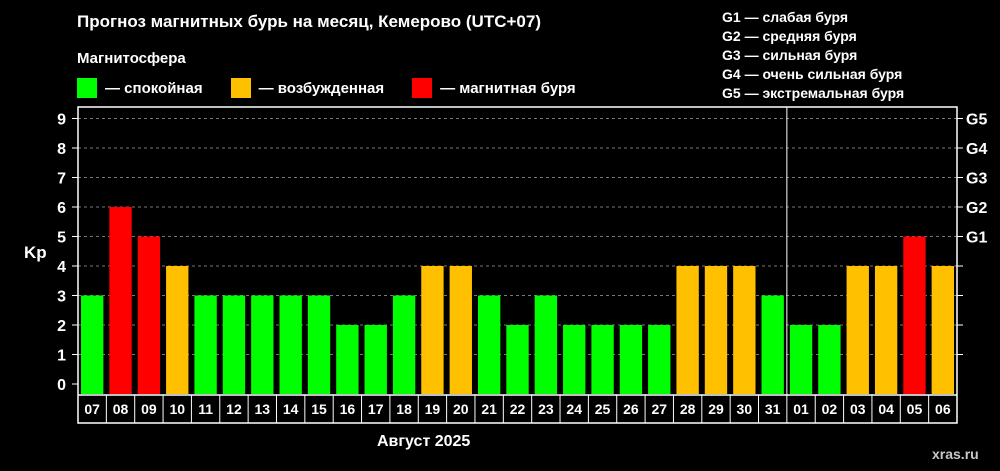 The width and height of the screenshot is (1000, 471). I want to click on g-level-g2: G2 — средняя буря, so click(789, 36).